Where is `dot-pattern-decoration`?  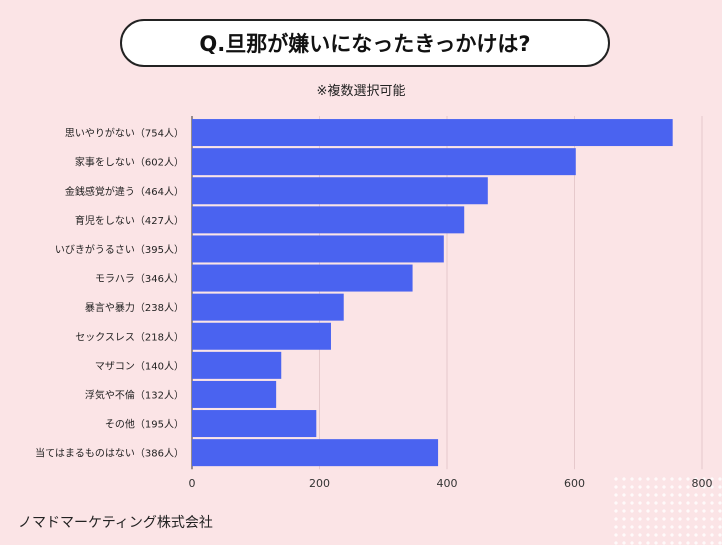
dot-pattern-decoration is located at coordinates (667, 510).